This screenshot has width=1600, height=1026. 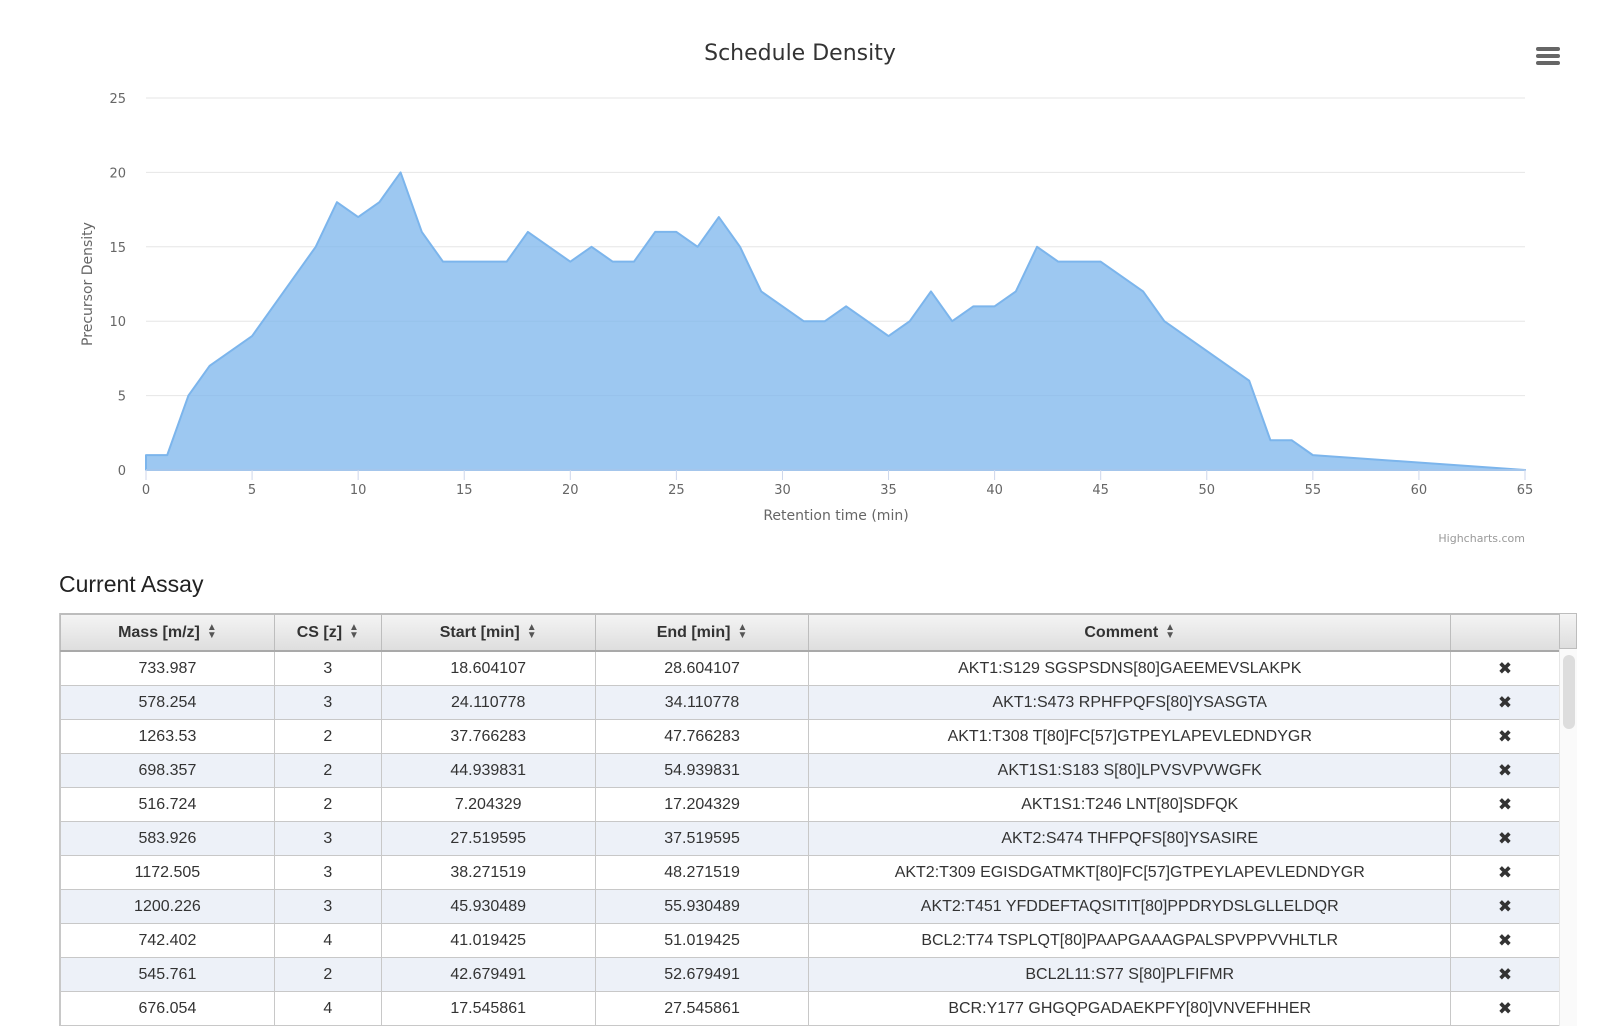 I want to click on cell-comment: BCL2L11:S77 S[80]PLFIFMR, so click(x=1129, y=974).